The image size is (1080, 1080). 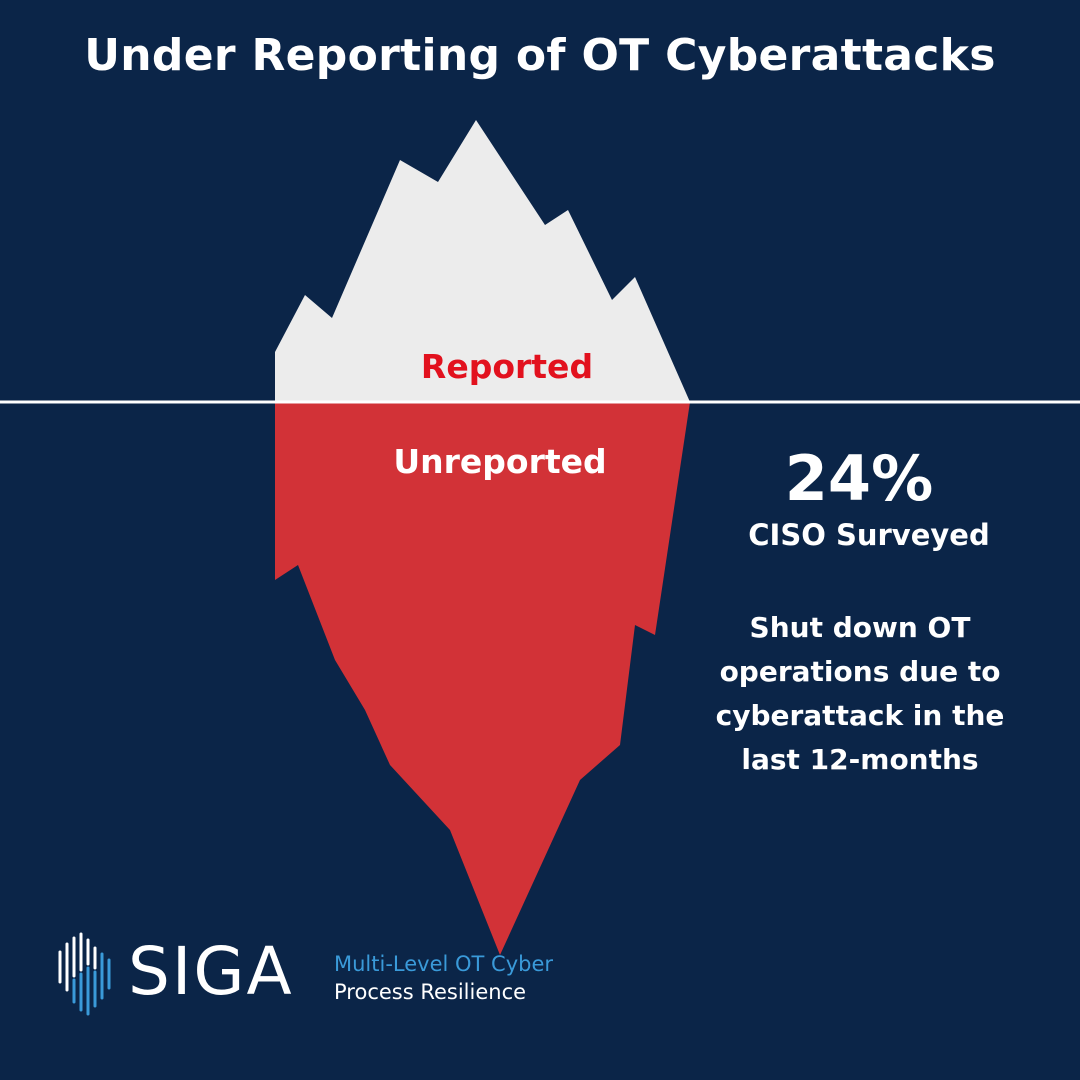 What do you see at coordinates (84, 974) in the screenshot?
I see `siga-logo-mark-icon` at bounding box center [84, 974].